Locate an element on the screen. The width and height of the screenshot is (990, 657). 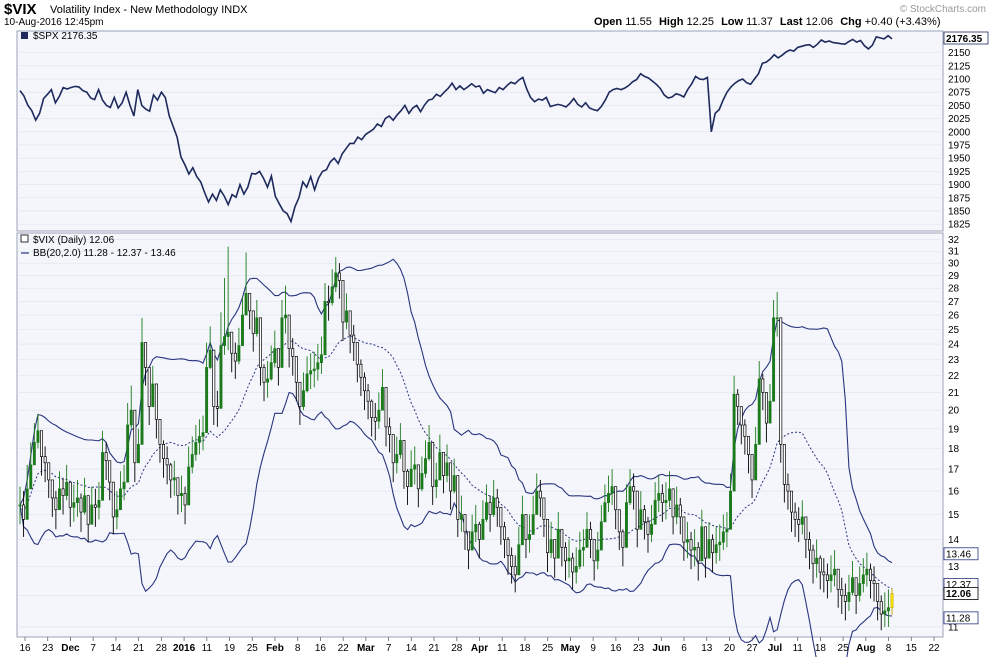
x-tick-label: 11 is located at coordinates (207, 648).